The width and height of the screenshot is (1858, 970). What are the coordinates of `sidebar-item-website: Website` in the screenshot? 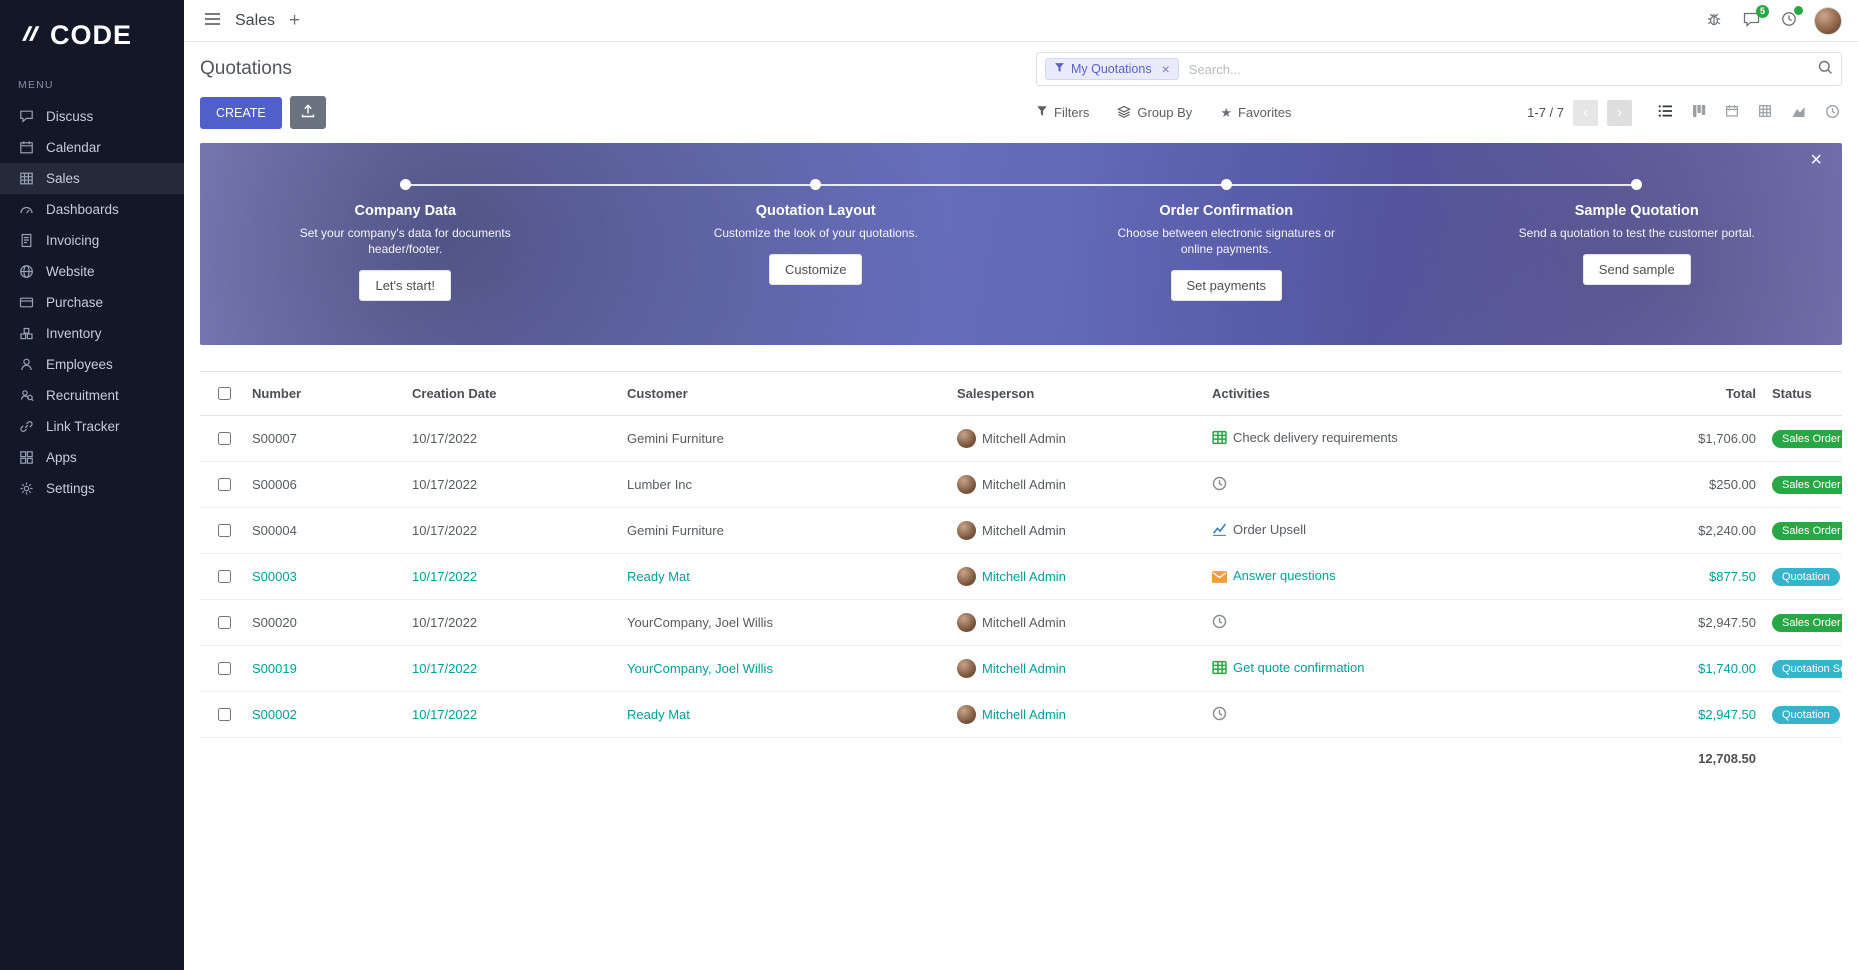 It's located at (92, 271).